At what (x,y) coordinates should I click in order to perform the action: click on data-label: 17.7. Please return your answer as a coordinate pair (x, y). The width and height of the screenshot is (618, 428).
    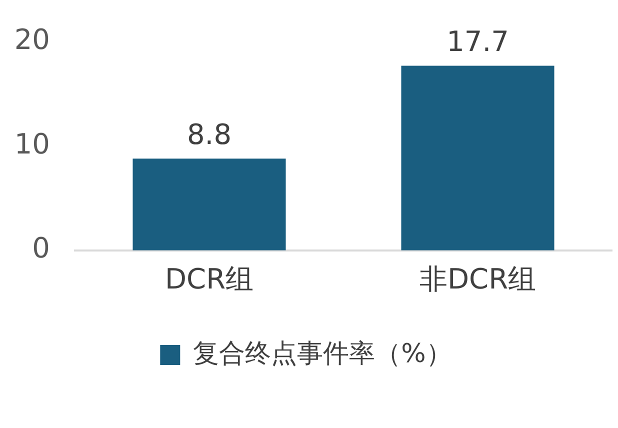
    Looking at the image, I should click on (477, 41).